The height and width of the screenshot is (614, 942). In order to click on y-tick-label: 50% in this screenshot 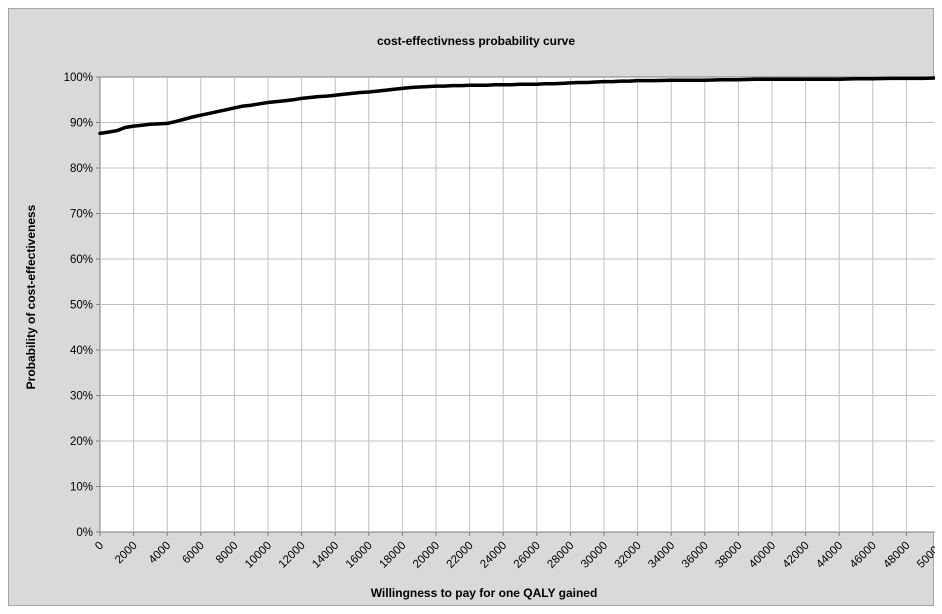, I will do `click(81, 306)`.